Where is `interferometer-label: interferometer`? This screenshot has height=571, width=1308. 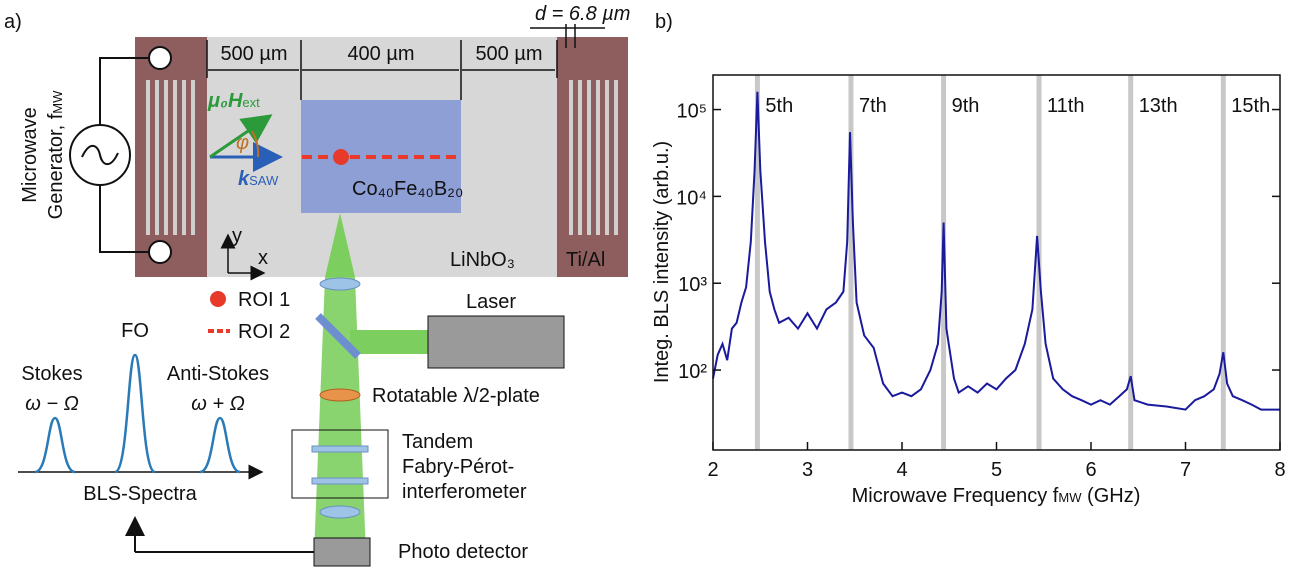 interferometer-label: interferometer is located at coordinates (464, 492).